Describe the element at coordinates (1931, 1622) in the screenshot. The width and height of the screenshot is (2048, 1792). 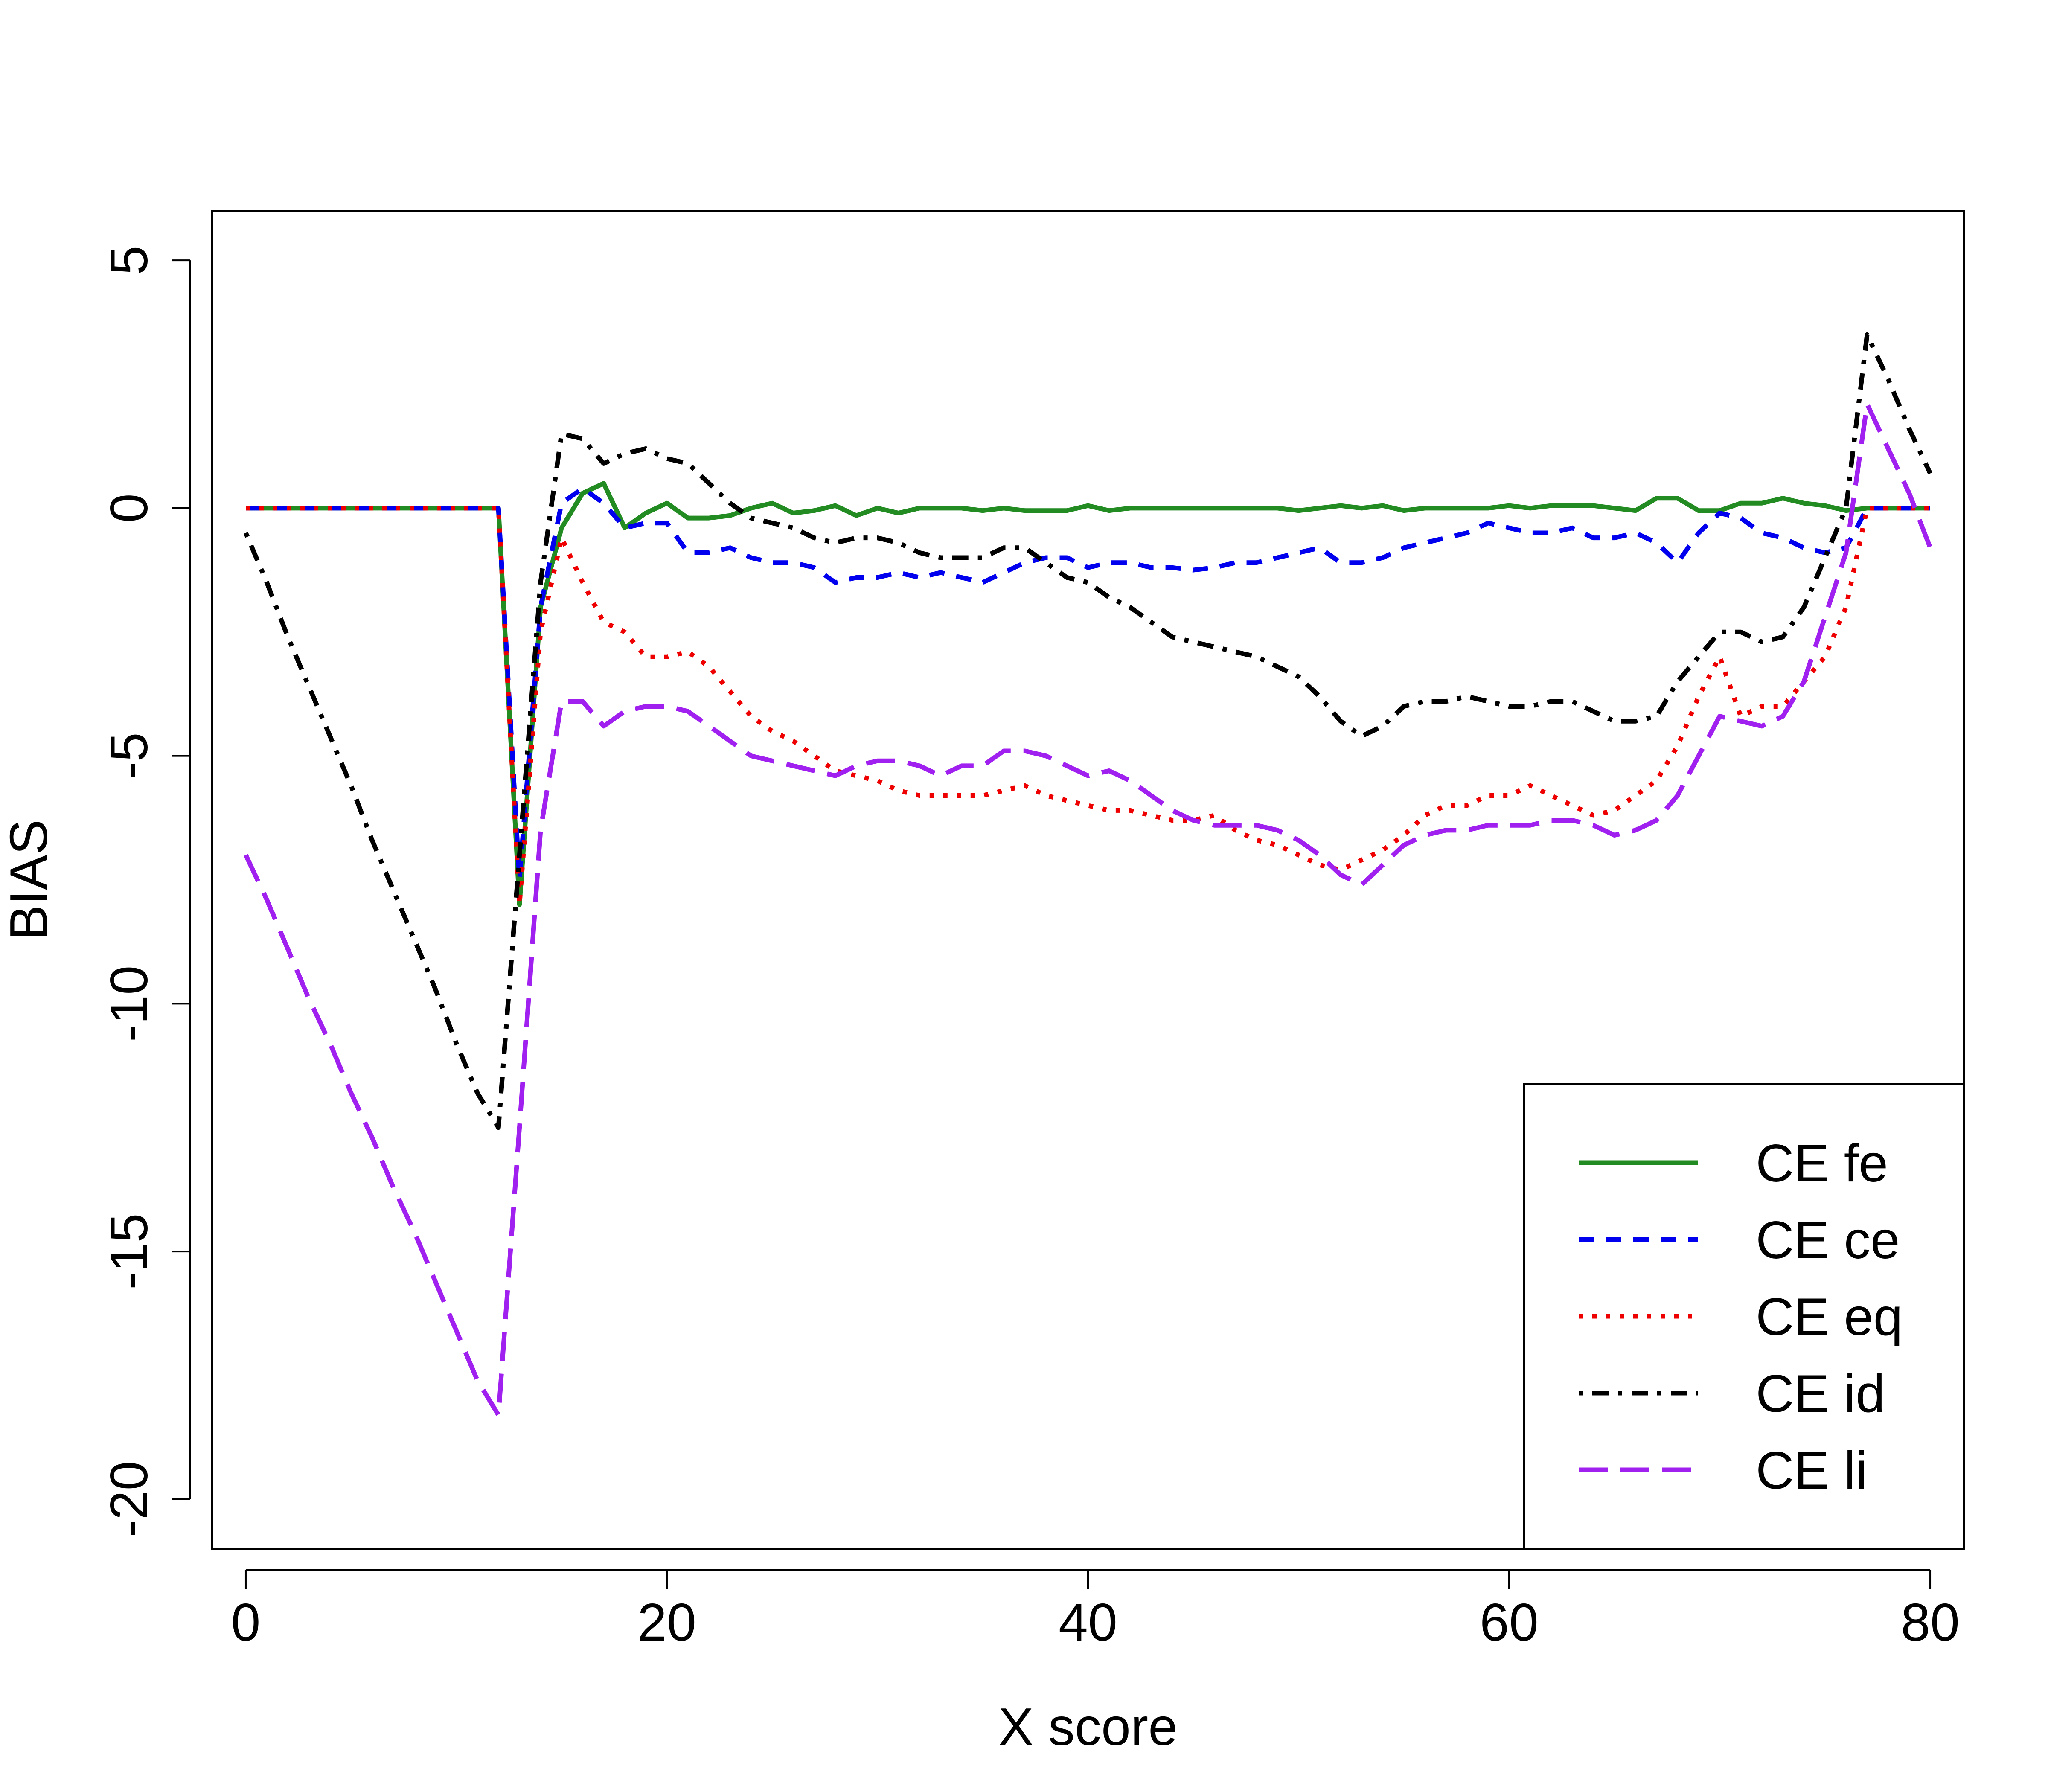
I see `x-tick-label: 80` at that location.